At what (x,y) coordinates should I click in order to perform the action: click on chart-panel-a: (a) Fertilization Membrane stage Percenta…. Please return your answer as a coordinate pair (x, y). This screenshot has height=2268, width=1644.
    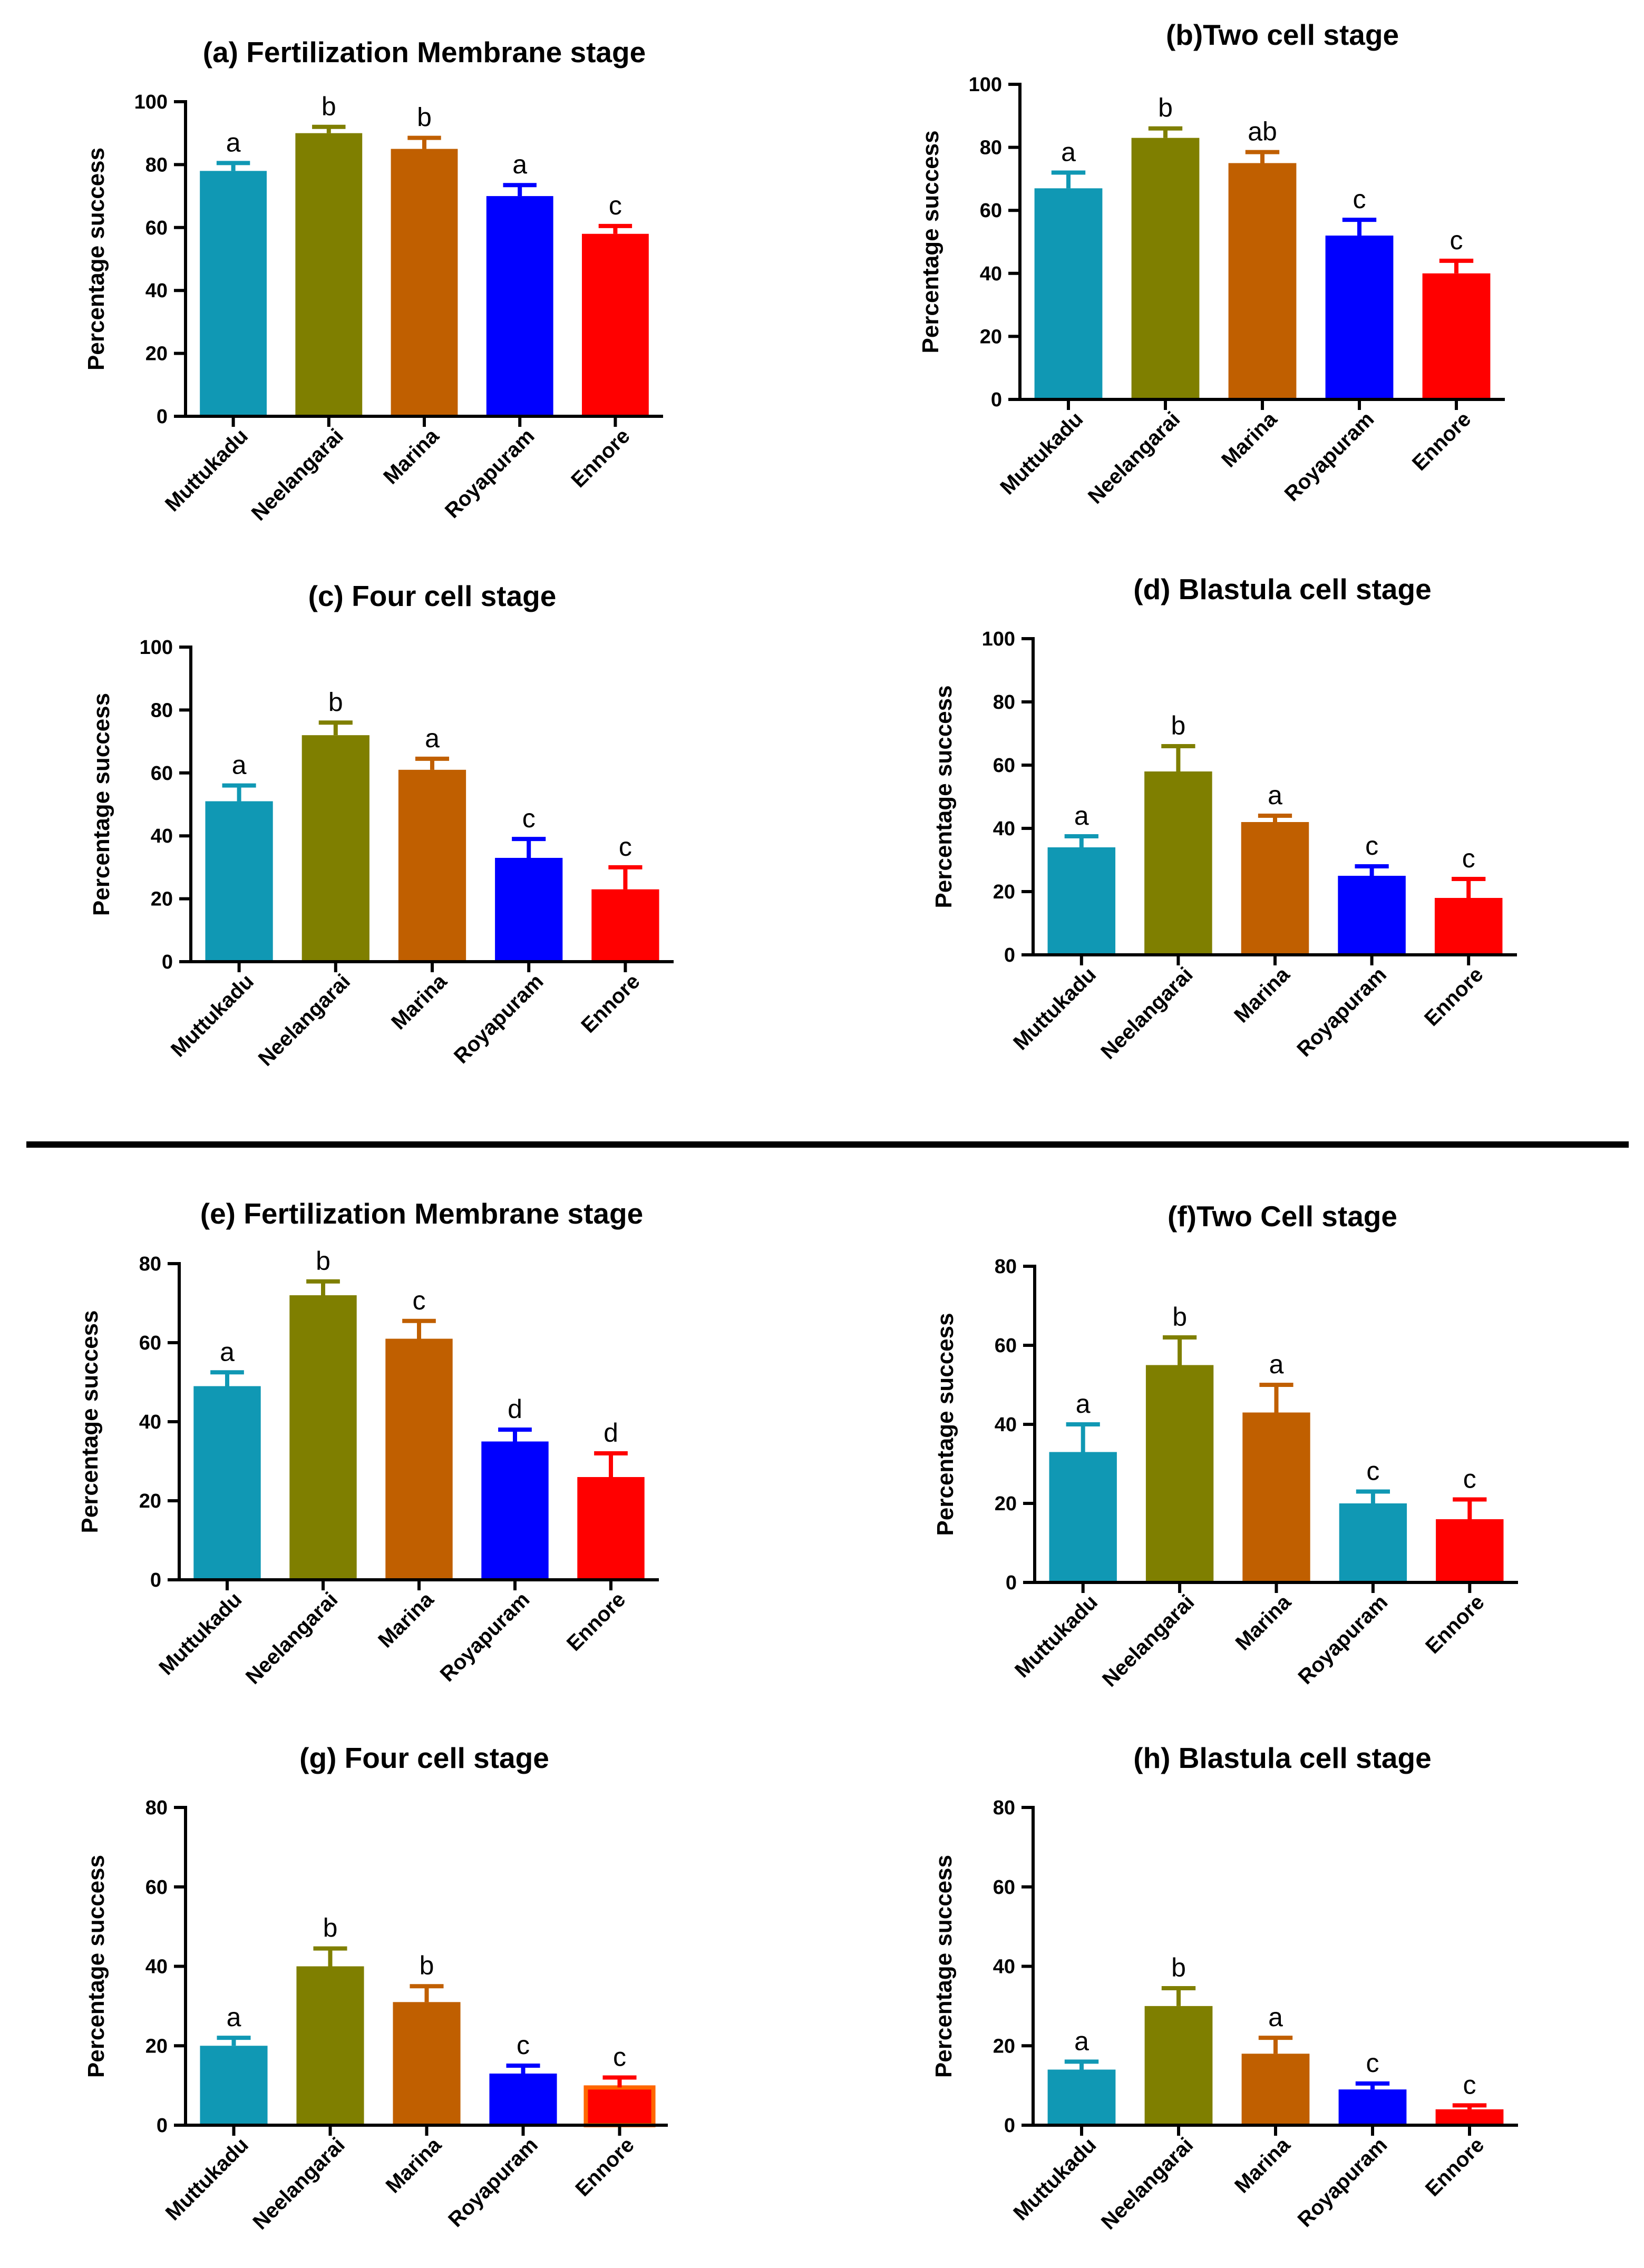
    Looking at the image, I should click on (373, 280).